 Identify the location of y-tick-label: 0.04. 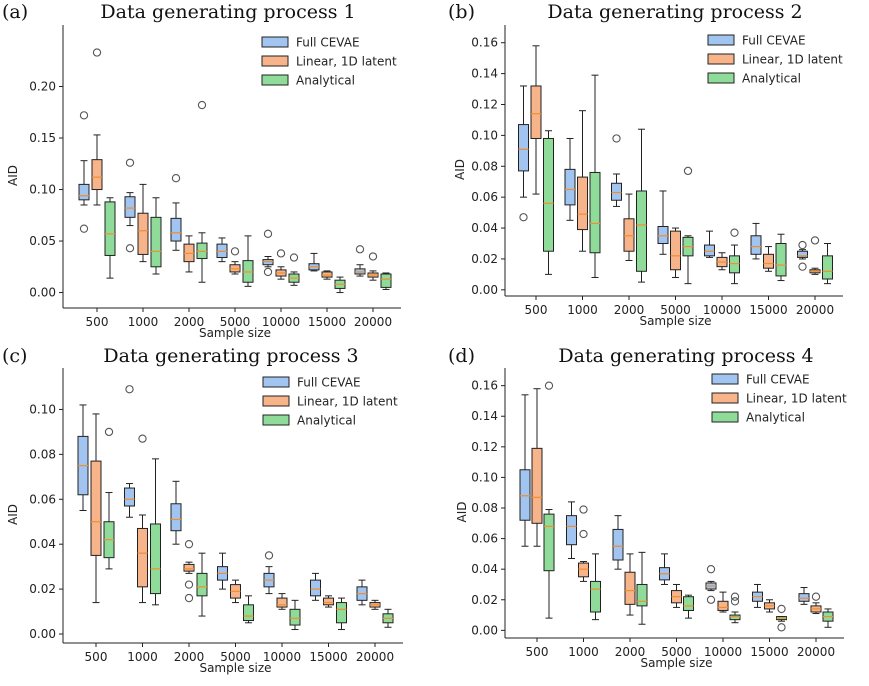
(484, 228).